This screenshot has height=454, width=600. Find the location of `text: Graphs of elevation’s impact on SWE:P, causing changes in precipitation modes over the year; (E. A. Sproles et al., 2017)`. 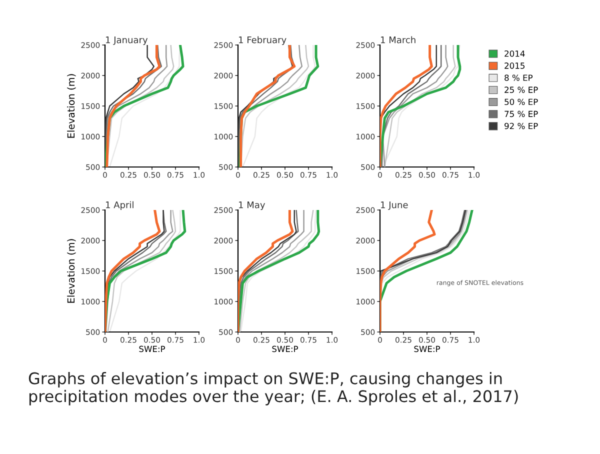

text: Graphs of elevation’s impact on SWE:P, causing changes in precipitation modes over the year; (E. A. Sproles et al., 2017) is located at coordinates (273, 389).